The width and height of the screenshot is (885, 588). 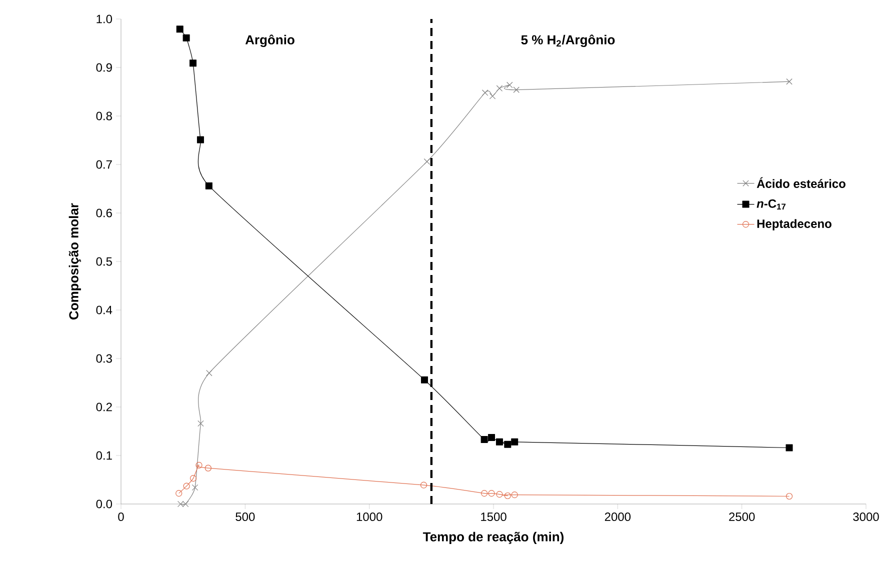 What do you see at coordinates (121, 517) in the screenshot?
I see `x-tick-label: 0` at bounding box center [121, 517].